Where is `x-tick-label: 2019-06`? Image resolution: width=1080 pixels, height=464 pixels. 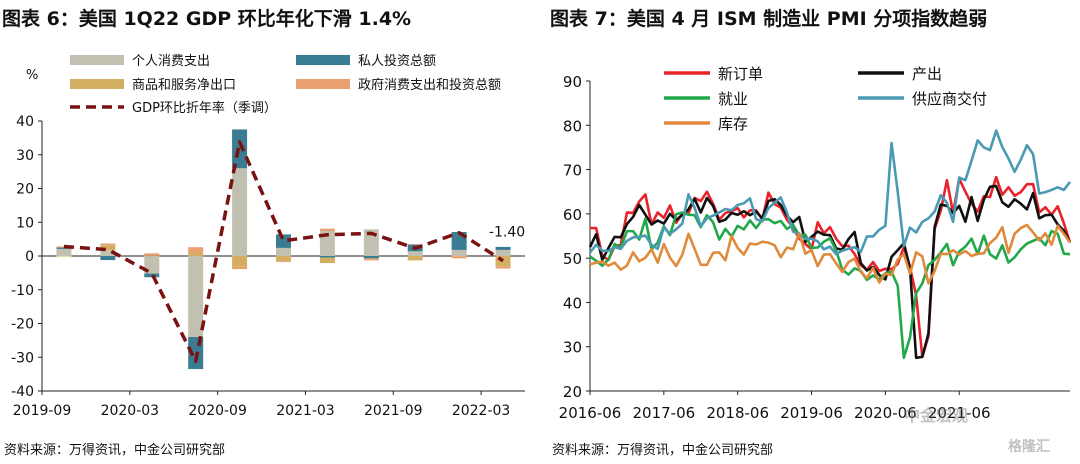
x-tick-label: 2019-06 is located at coordinates (811, 413).